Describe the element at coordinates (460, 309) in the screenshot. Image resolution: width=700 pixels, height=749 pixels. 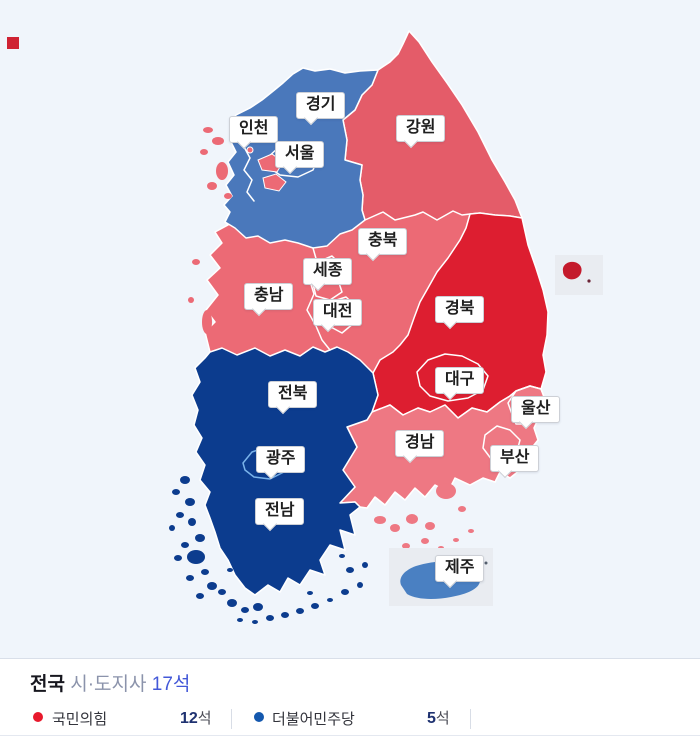
I see `label-gyeongbuk: 경북` at that location.